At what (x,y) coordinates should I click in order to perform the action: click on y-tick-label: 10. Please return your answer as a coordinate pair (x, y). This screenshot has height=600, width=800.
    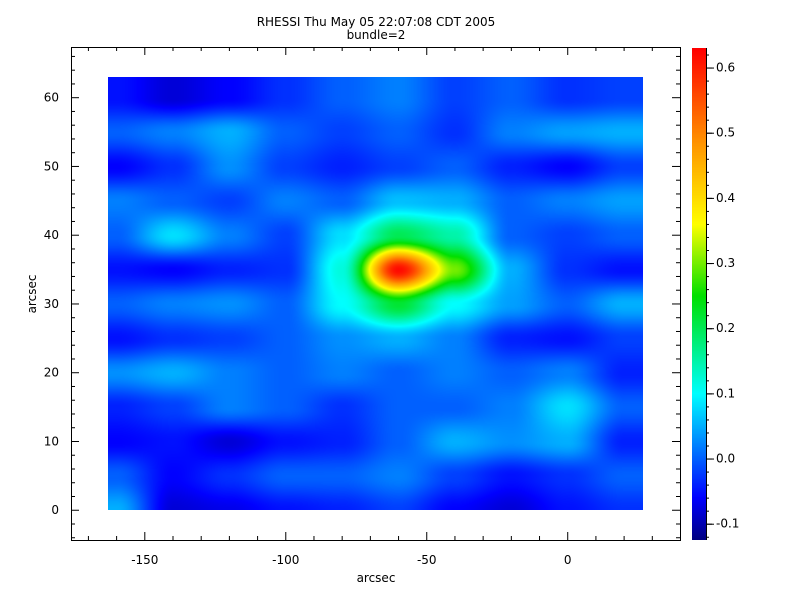
    Looking at the image, I should click on (51, 441).